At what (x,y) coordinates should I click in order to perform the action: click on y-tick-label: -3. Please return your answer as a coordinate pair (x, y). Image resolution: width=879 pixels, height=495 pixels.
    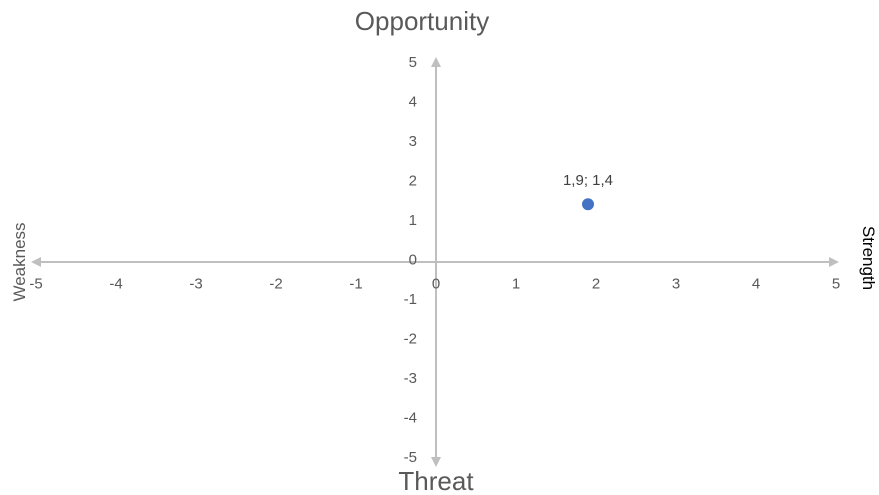
    Looking at the image, I should click on (410, 378).